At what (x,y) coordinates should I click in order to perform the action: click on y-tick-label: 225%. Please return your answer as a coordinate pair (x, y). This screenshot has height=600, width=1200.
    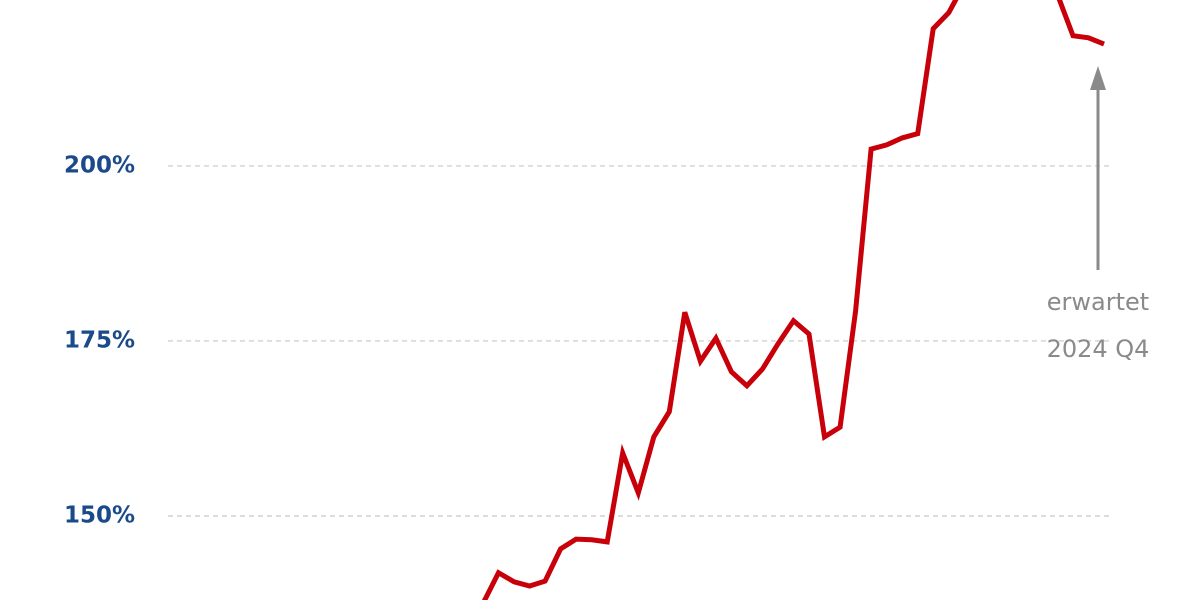
    Looking at the image, I should click on (99, 1).